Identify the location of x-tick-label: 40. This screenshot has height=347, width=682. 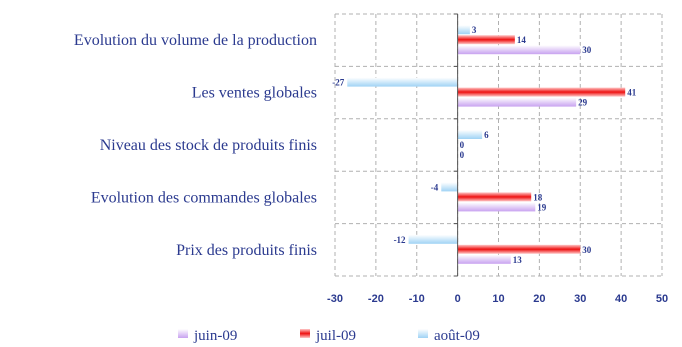
(621, 299).